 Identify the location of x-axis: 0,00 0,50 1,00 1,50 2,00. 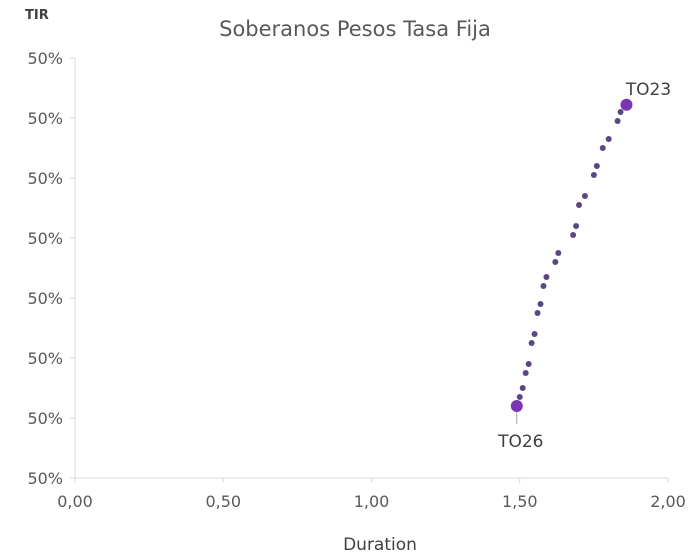
(371, 494).